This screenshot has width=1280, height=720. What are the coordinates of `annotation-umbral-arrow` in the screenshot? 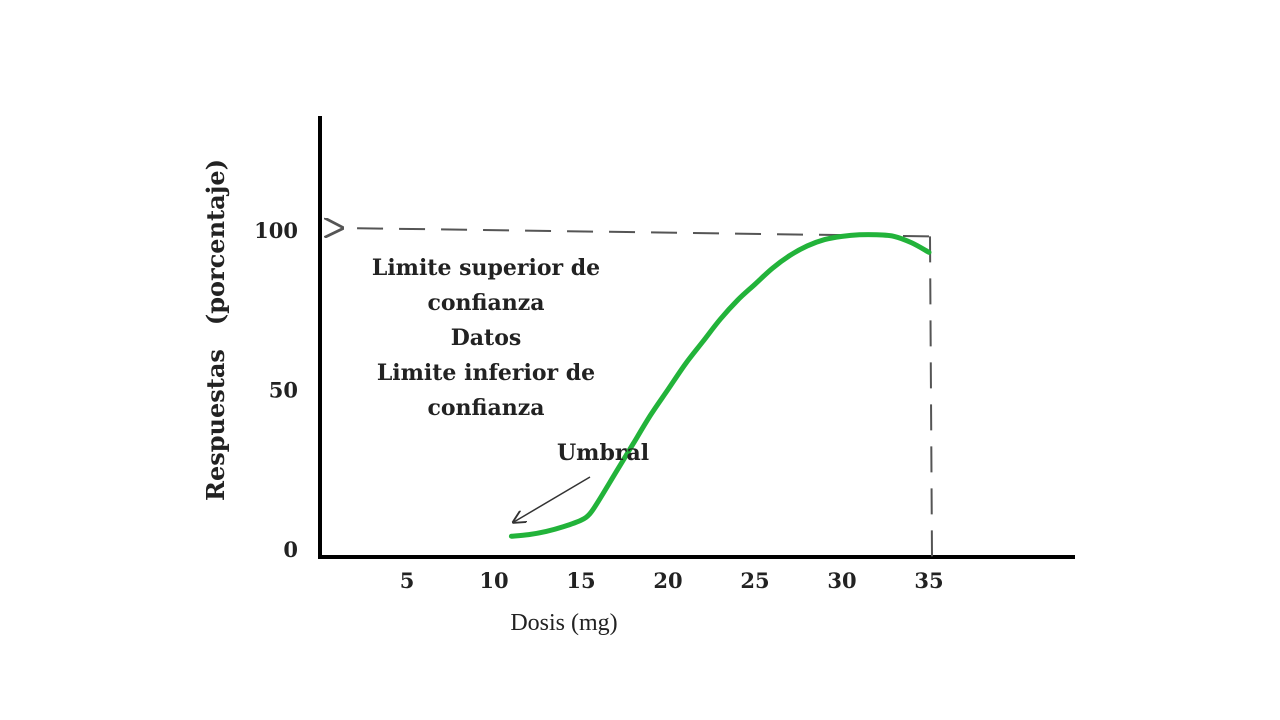 It's located at (552, 499).